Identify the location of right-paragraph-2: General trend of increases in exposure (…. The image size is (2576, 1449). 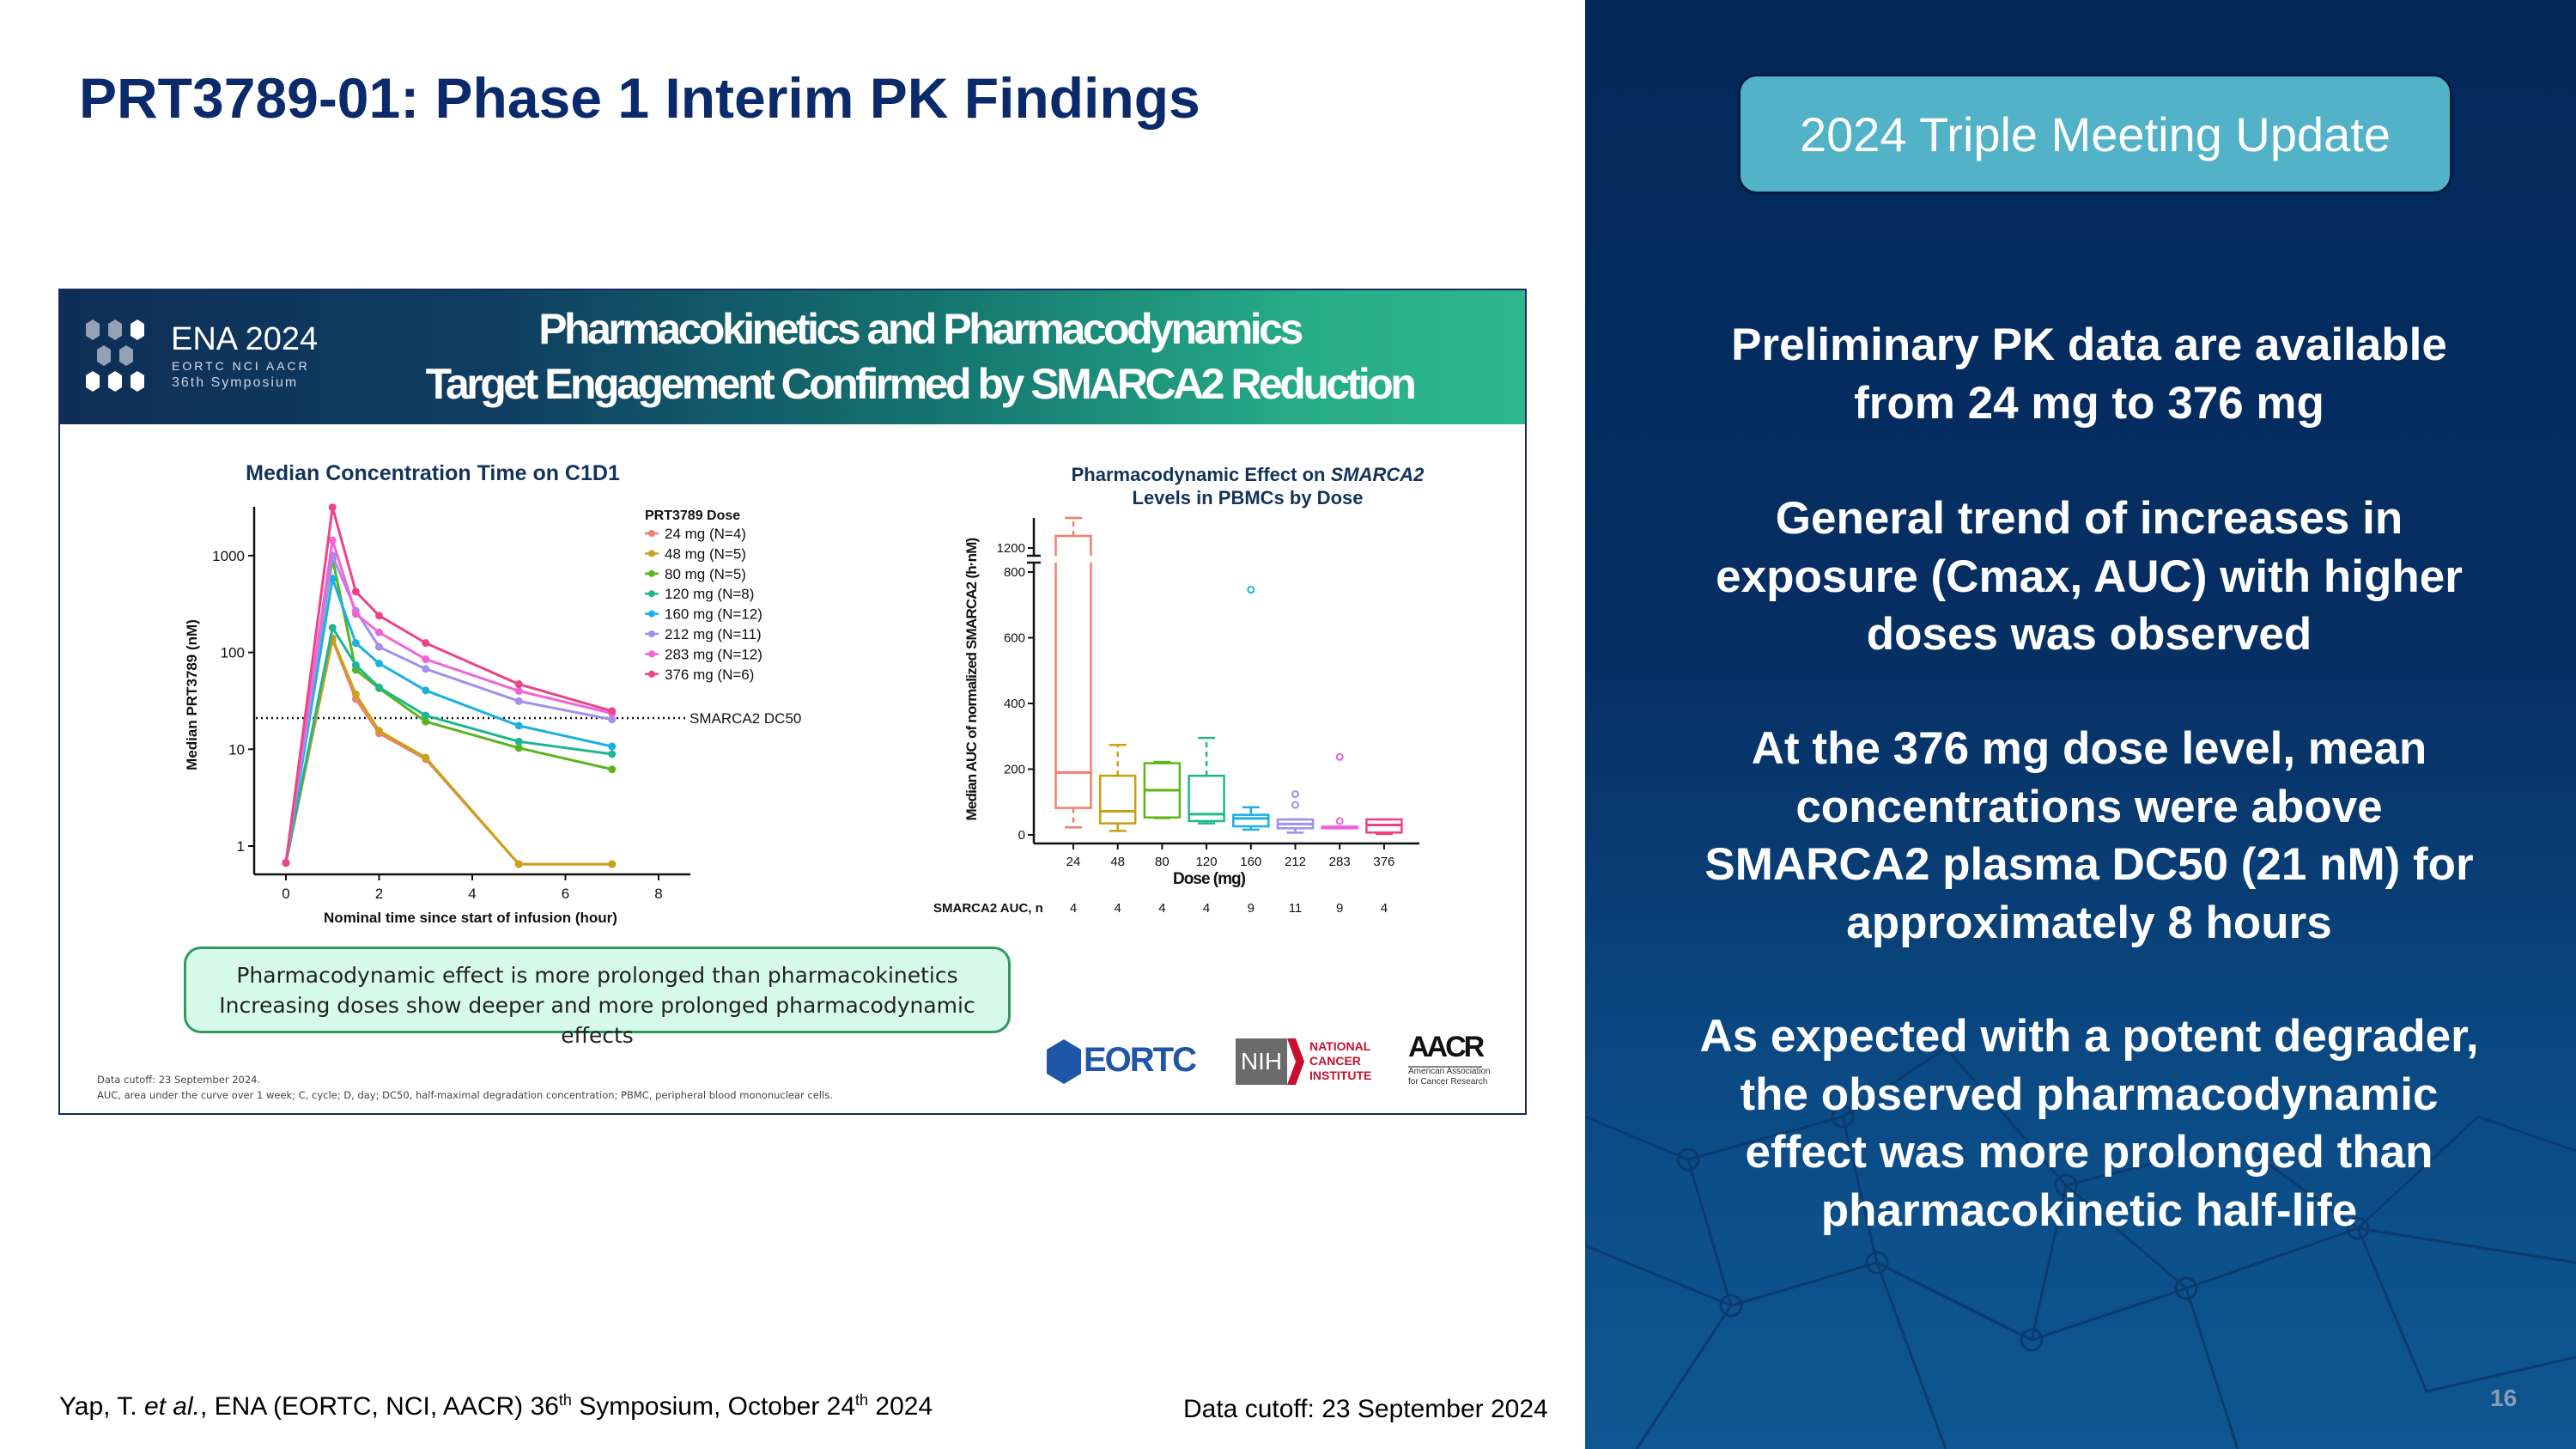
(2089, 577).